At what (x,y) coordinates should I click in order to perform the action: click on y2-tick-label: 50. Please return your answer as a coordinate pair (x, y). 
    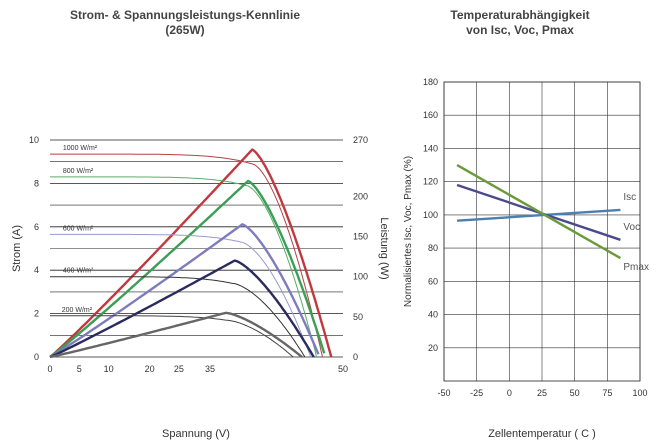
    Looking at the image, I should click on (358, 317).